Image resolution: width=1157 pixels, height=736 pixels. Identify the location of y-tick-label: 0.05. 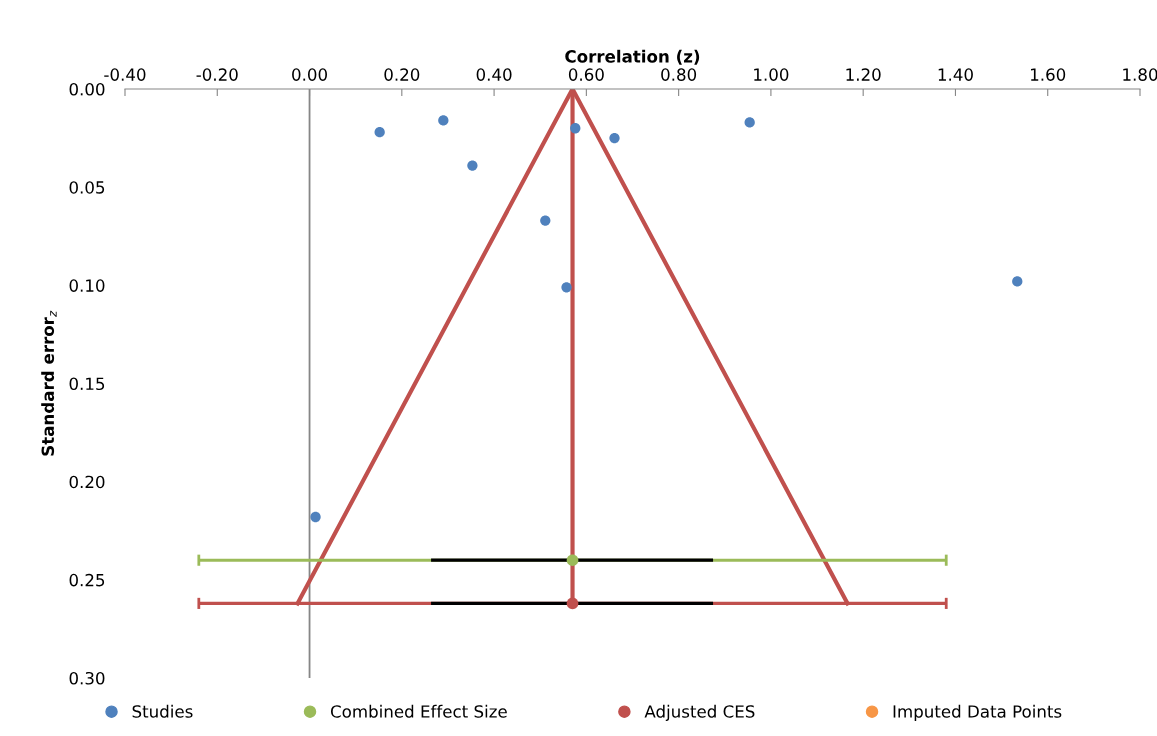
(87, 187).